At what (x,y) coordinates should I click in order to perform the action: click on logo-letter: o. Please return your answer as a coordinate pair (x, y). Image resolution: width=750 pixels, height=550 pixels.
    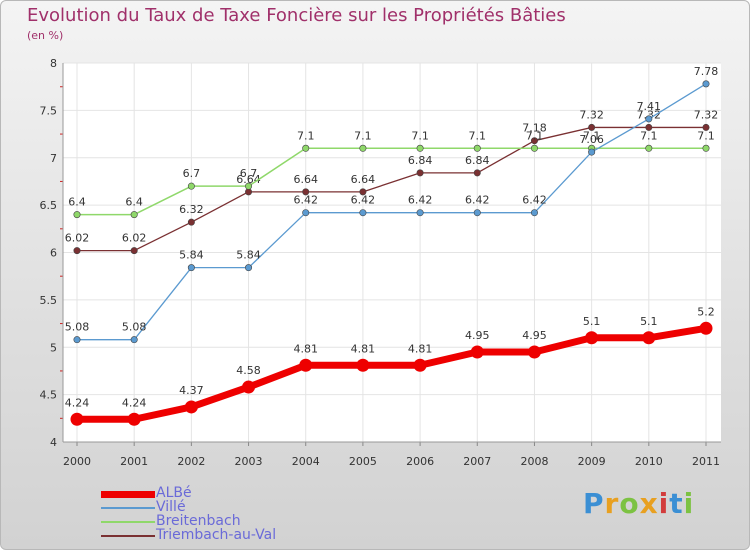
    Looking at the image, I should click on (629, 503).